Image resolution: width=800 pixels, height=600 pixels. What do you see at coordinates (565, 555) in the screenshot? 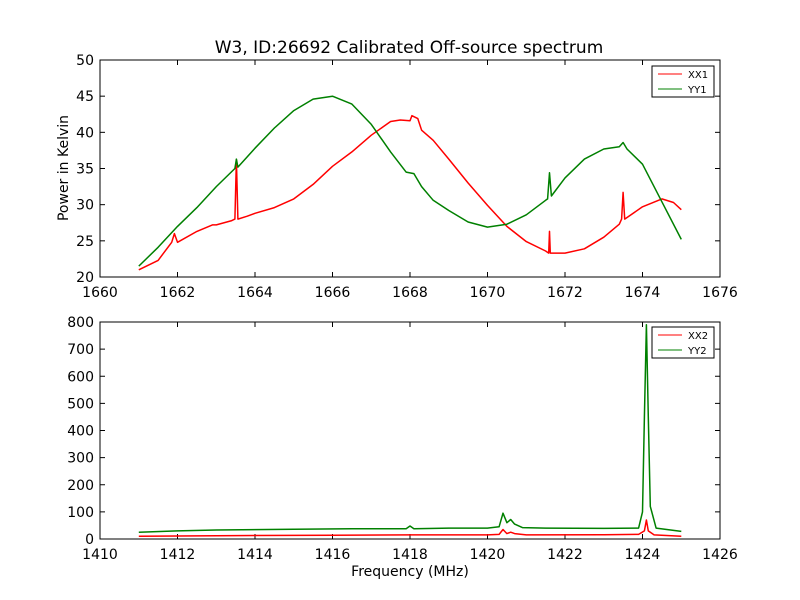
I see `chart-2-x-tick-label: 1422` at bounding box center [565, 555].